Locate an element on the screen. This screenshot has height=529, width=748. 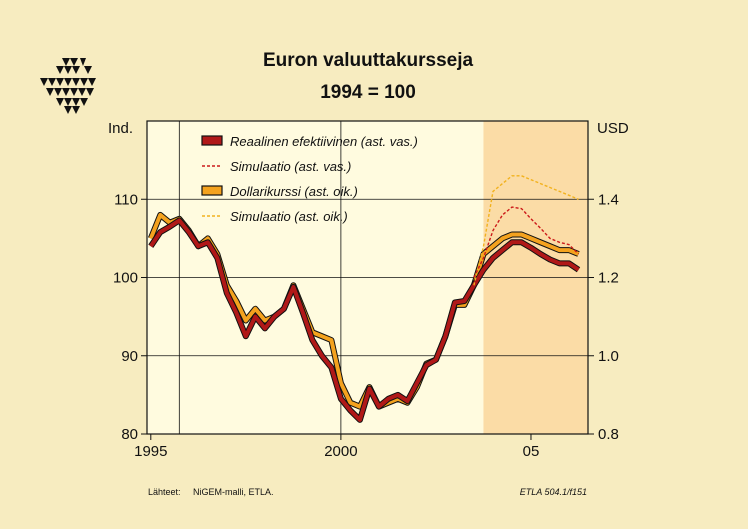
etla-logo is located at coordinates (68, 86).